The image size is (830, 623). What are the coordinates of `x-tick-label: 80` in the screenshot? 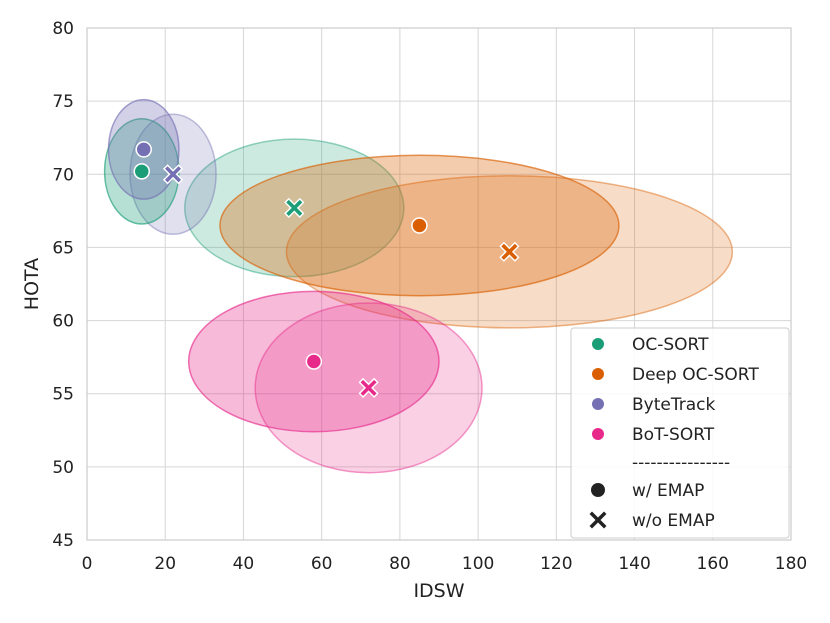 It's located at (400, 564).